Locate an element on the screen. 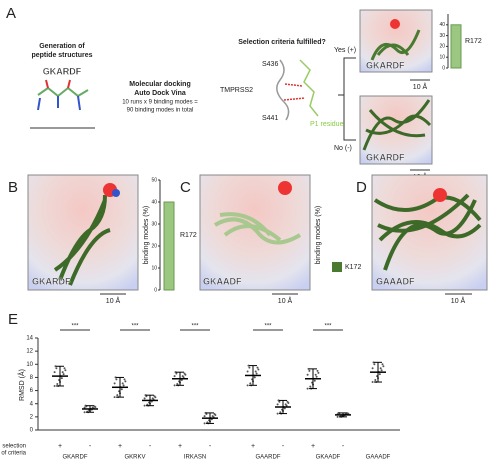 Image resolution: width=500 pixels, height=474 pixels. y-tick-label: 2 is located at coordinates (32, 417).